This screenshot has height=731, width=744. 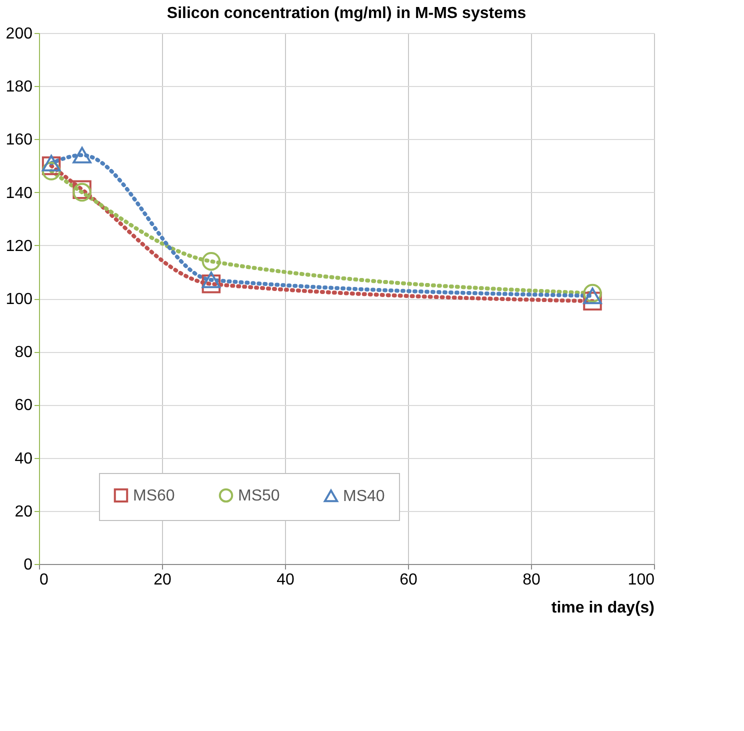 I want to click on x-axis-title: time in day(s), so click(x=602, y=608).